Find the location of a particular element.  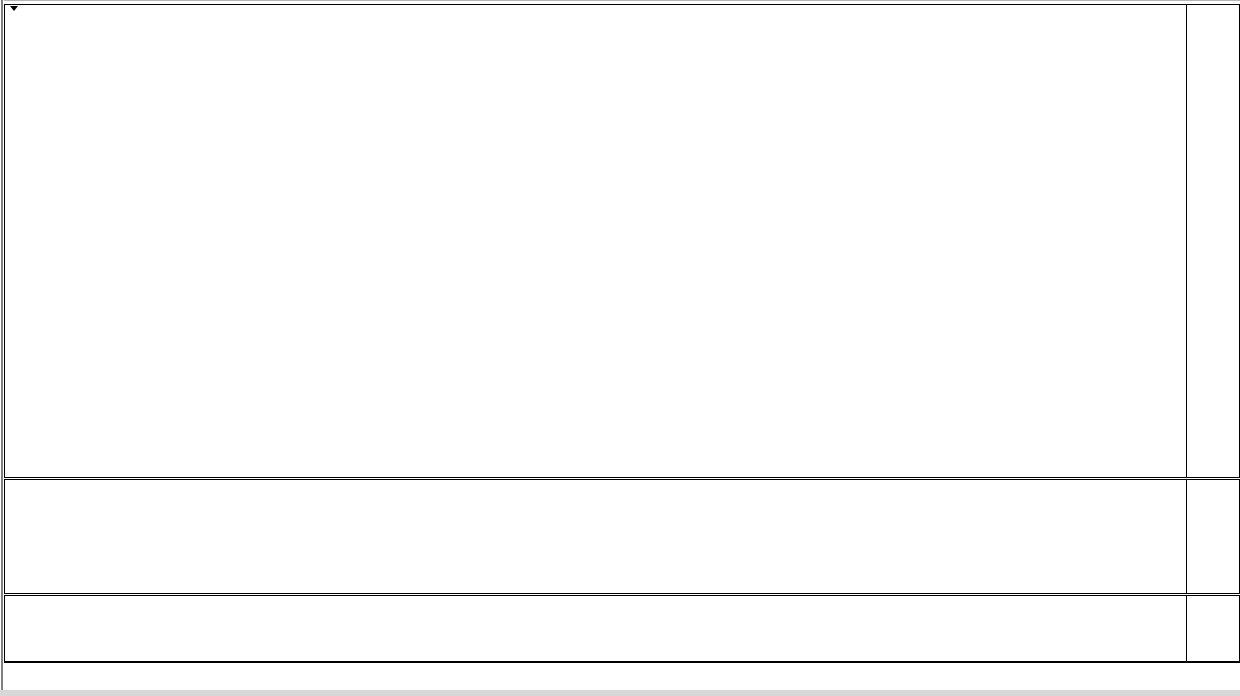

window-top-border is located at coordinates (620, 0).